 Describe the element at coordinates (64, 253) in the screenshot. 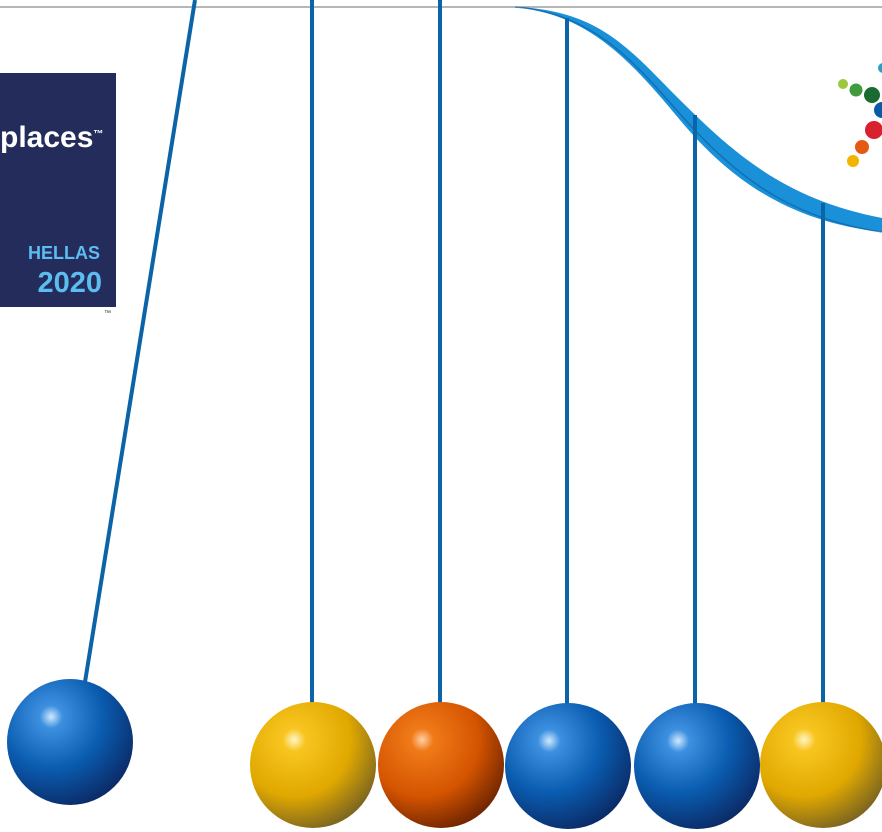

I see `badge-country: HELLAS` at that location.